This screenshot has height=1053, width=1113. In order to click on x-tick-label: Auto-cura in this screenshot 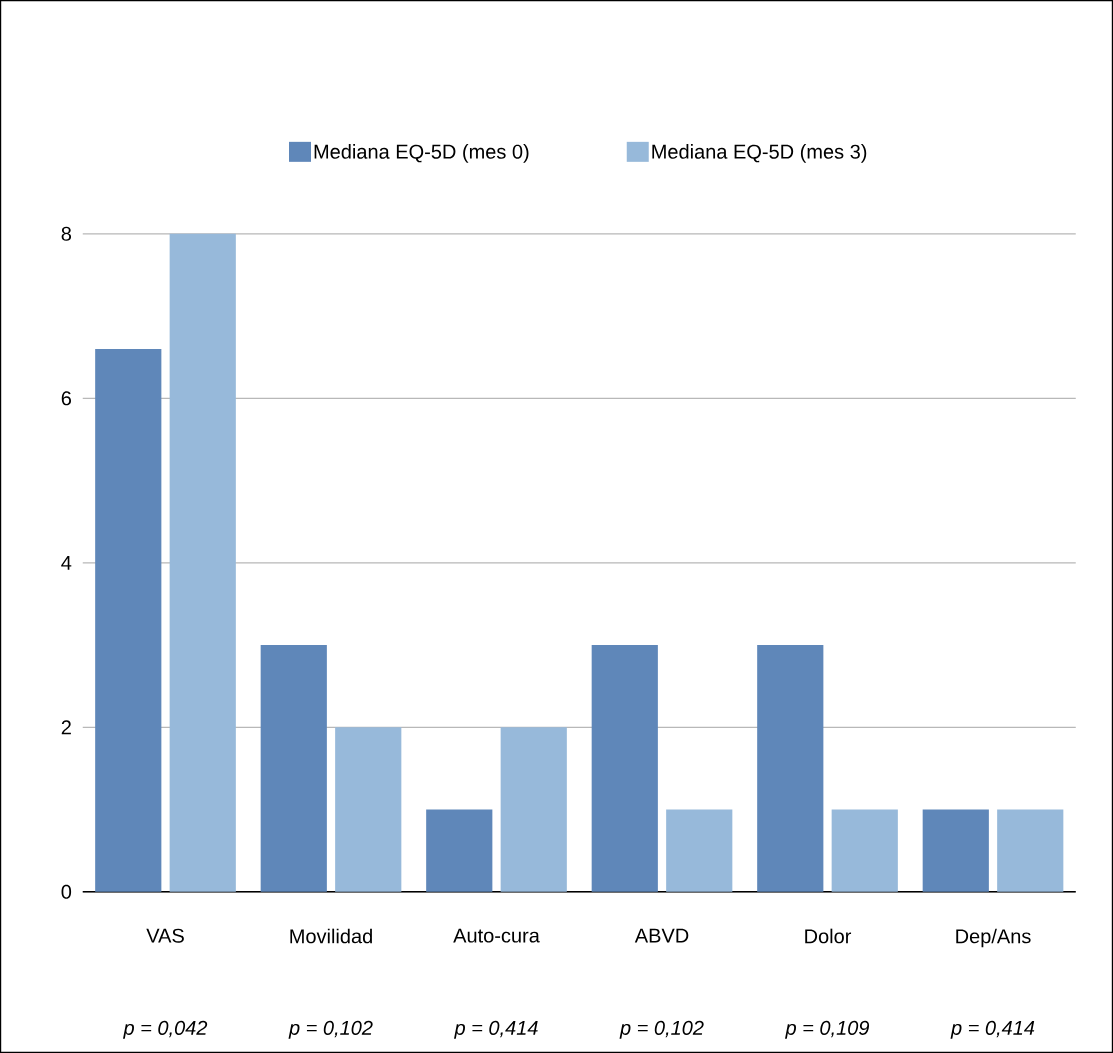, I will do `click(496, 935)`.